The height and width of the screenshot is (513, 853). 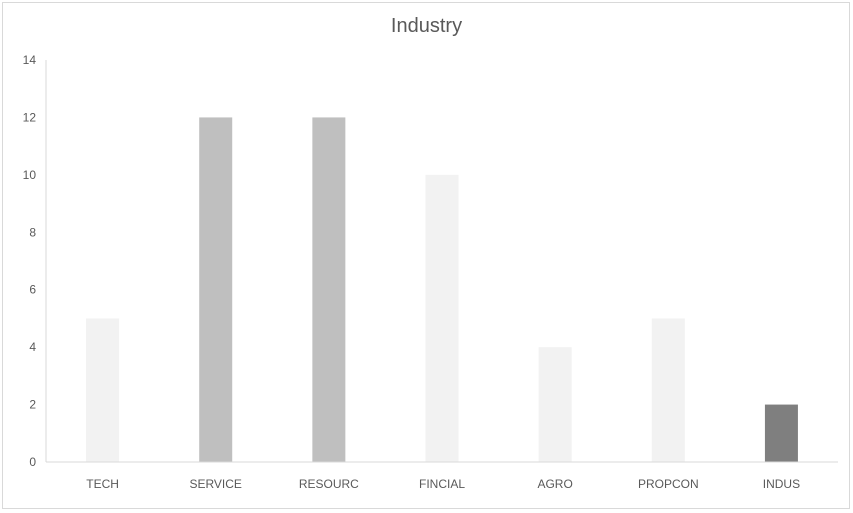 What do you see at coordinates (781, 433) in the screenshot?
I see `bar-indus` at bounding box center [781, 433].